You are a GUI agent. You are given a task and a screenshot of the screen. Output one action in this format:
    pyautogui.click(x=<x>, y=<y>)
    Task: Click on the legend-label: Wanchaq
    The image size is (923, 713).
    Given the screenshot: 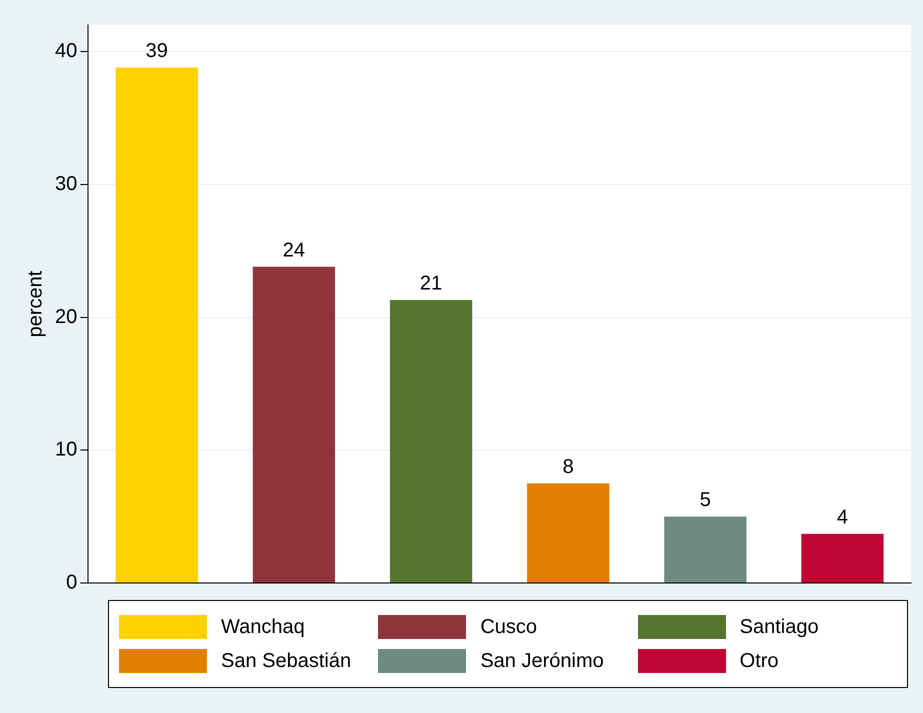 What is the action you would take?
    pyautogui.click(x=263, y=627)
    